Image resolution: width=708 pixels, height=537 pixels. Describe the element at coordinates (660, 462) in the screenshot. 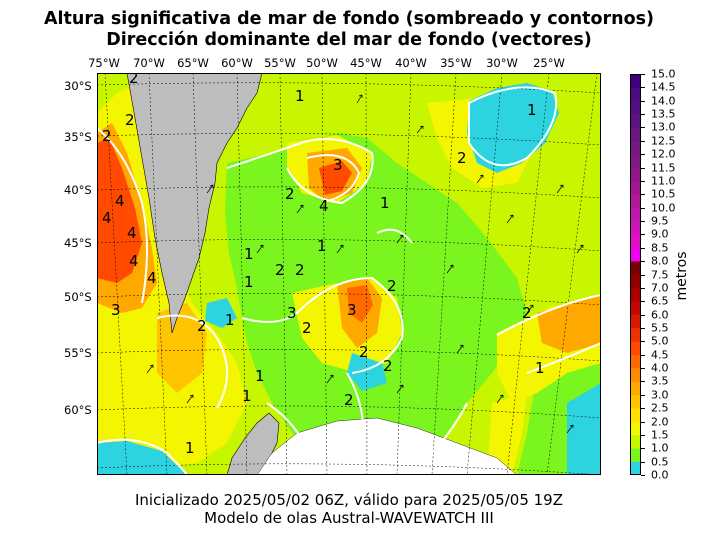

I see `colorbar-tick-label: 0.5` at that location.